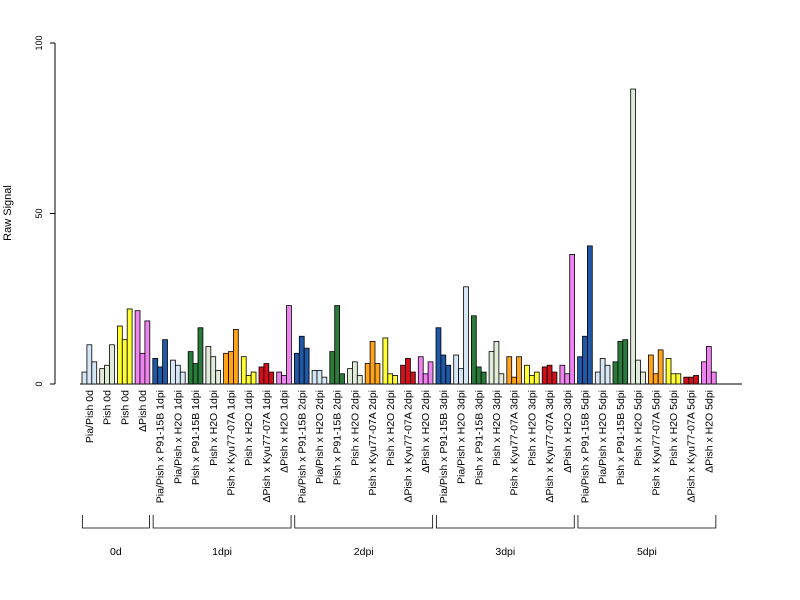 The width and height of the screenshot is (800, 600). Describe the element at coordinates (338, 437) in the screenshot. I see `x-tick-label: Pish x P91-15B 2dpi` at that location.